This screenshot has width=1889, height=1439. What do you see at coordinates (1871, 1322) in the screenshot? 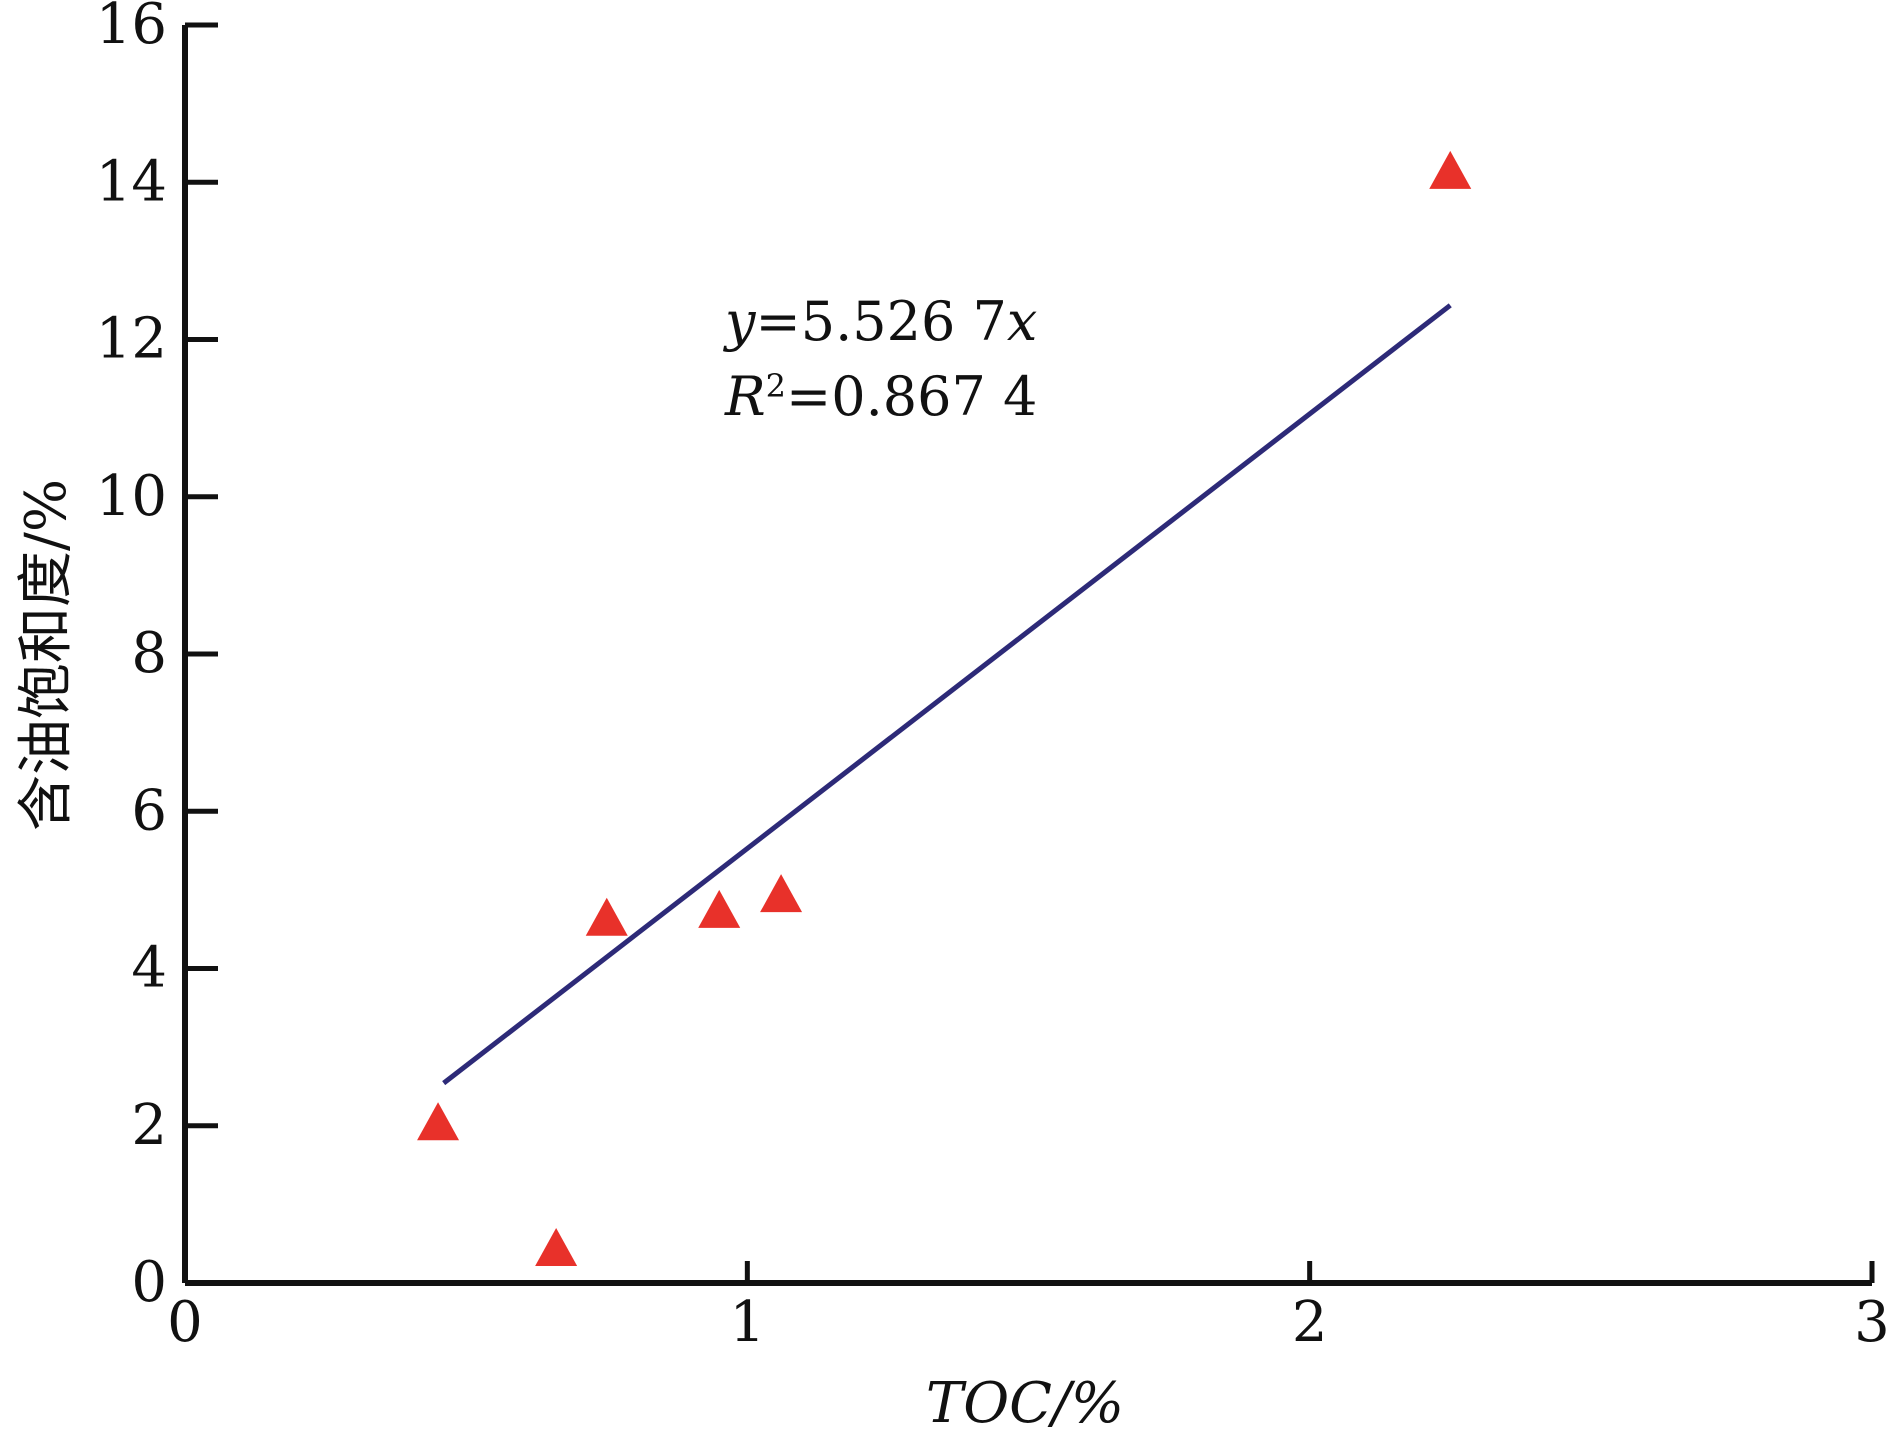
I see `x-tick-label: 3` at bounding box center [1871, 1322].